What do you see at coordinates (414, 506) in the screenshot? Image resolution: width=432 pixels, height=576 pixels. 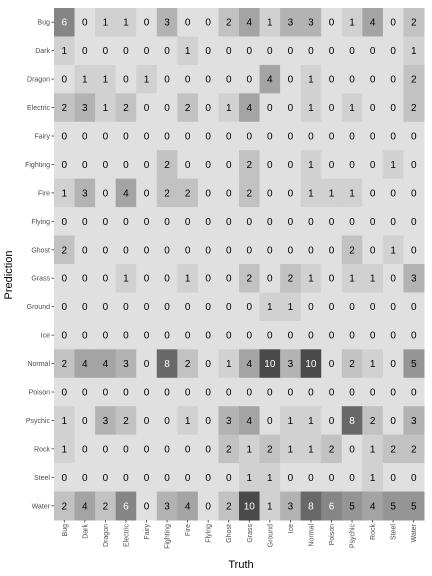 I see `cell-value-label: 5` at bounding box center [414, 506].